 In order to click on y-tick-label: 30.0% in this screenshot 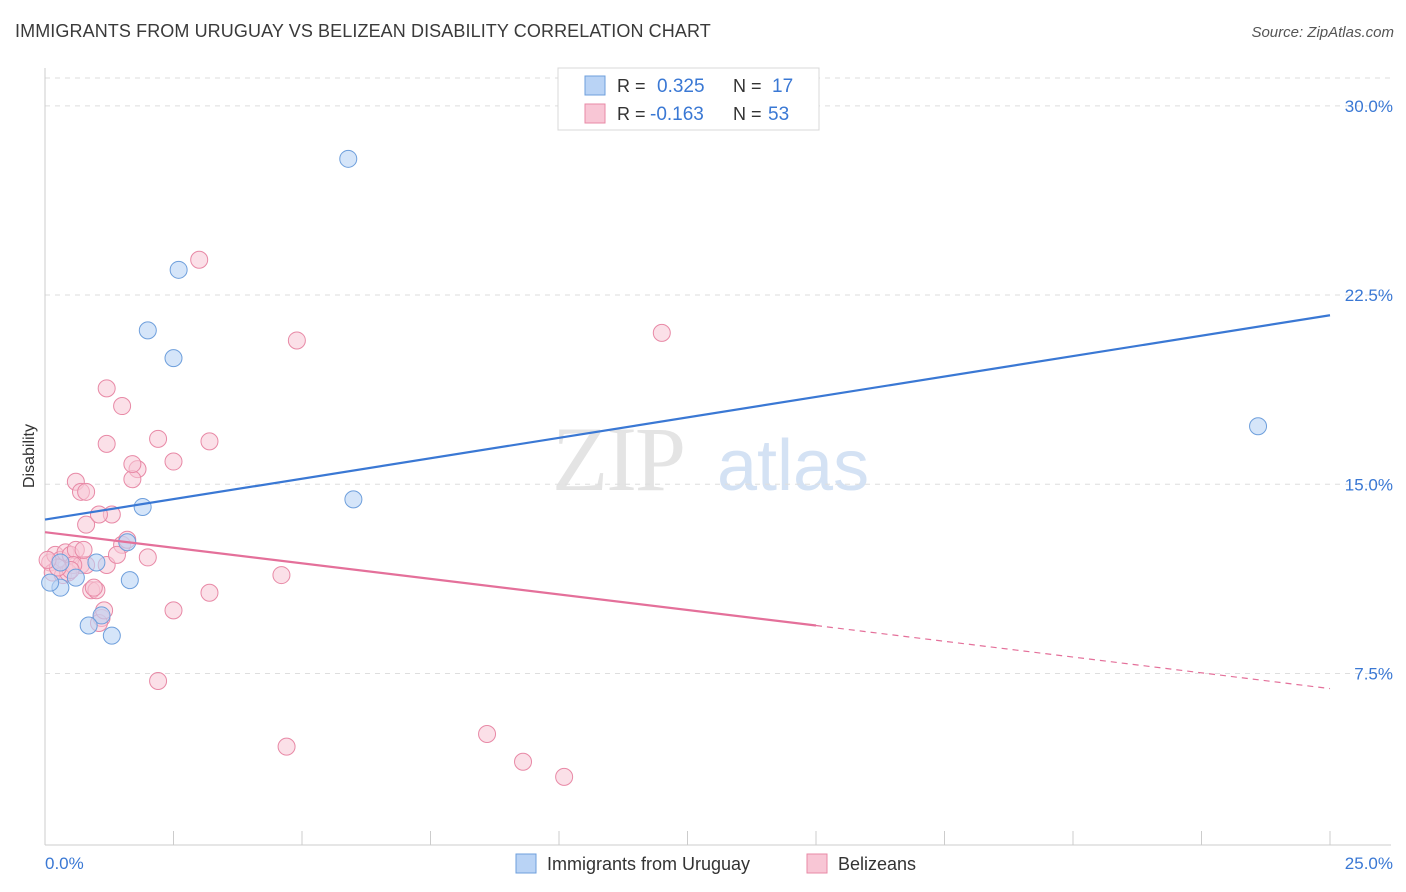, I will do `click(1369, 106)`.